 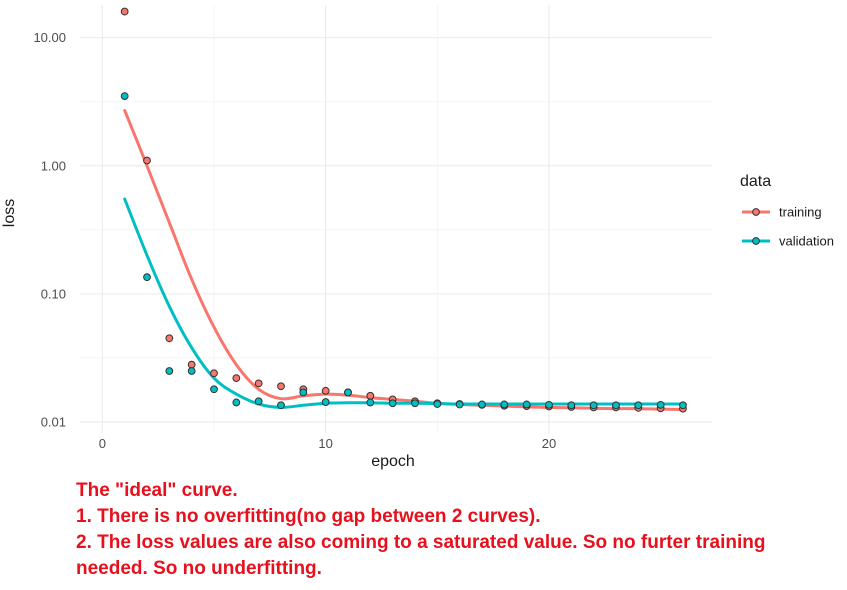 What do you see at coordinates (756, 212) in the screenshot?
I see `legend-key-point-training` at bounding box center [756, 212].